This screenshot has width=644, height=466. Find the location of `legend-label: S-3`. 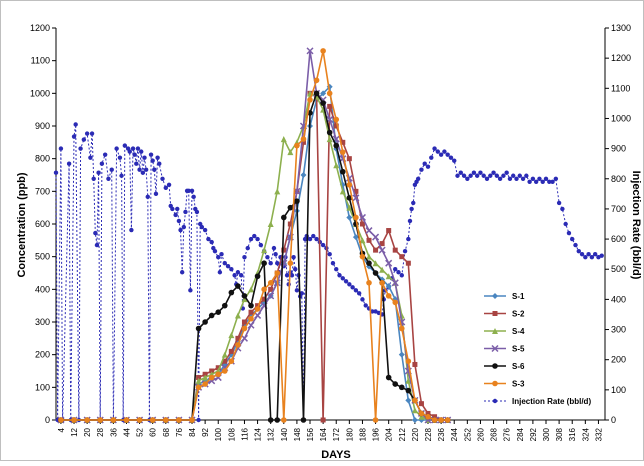

legend-label: S-3 is located at coordinates (518, 384).